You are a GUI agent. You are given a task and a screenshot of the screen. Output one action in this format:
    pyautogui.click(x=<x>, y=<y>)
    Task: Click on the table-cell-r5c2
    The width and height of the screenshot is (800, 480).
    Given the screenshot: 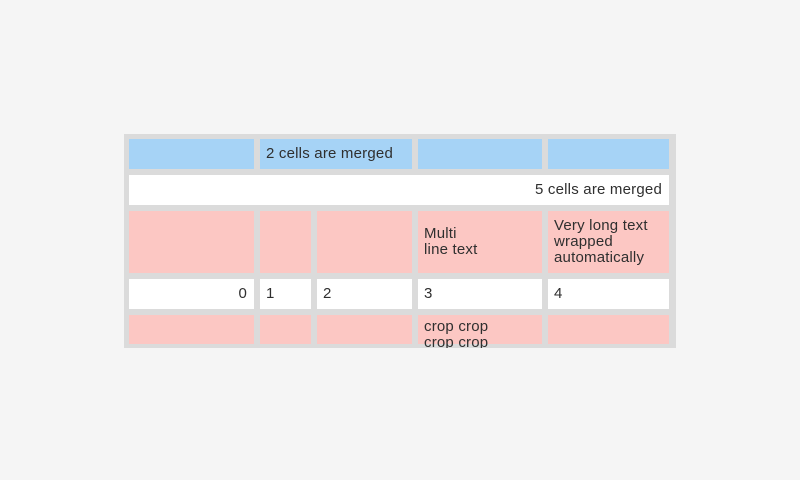 What is the action you would take?
    pyautogui.click(x=285, y=329)
    